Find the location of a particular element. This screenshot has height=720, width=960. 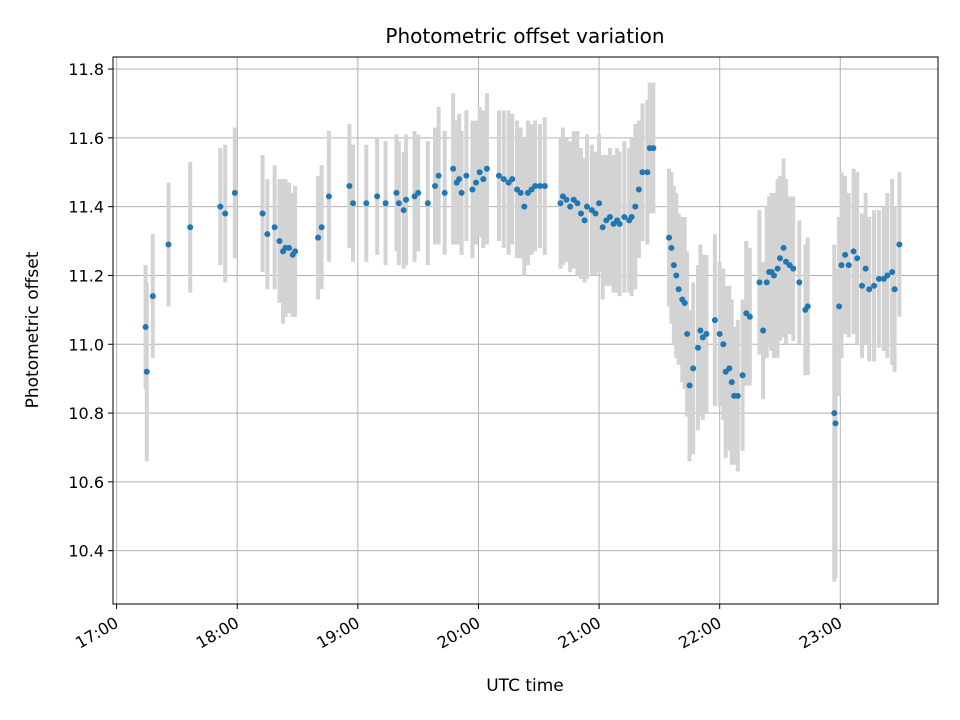

y-axis-label: Photometric offset is located at coordinates (33, 329).